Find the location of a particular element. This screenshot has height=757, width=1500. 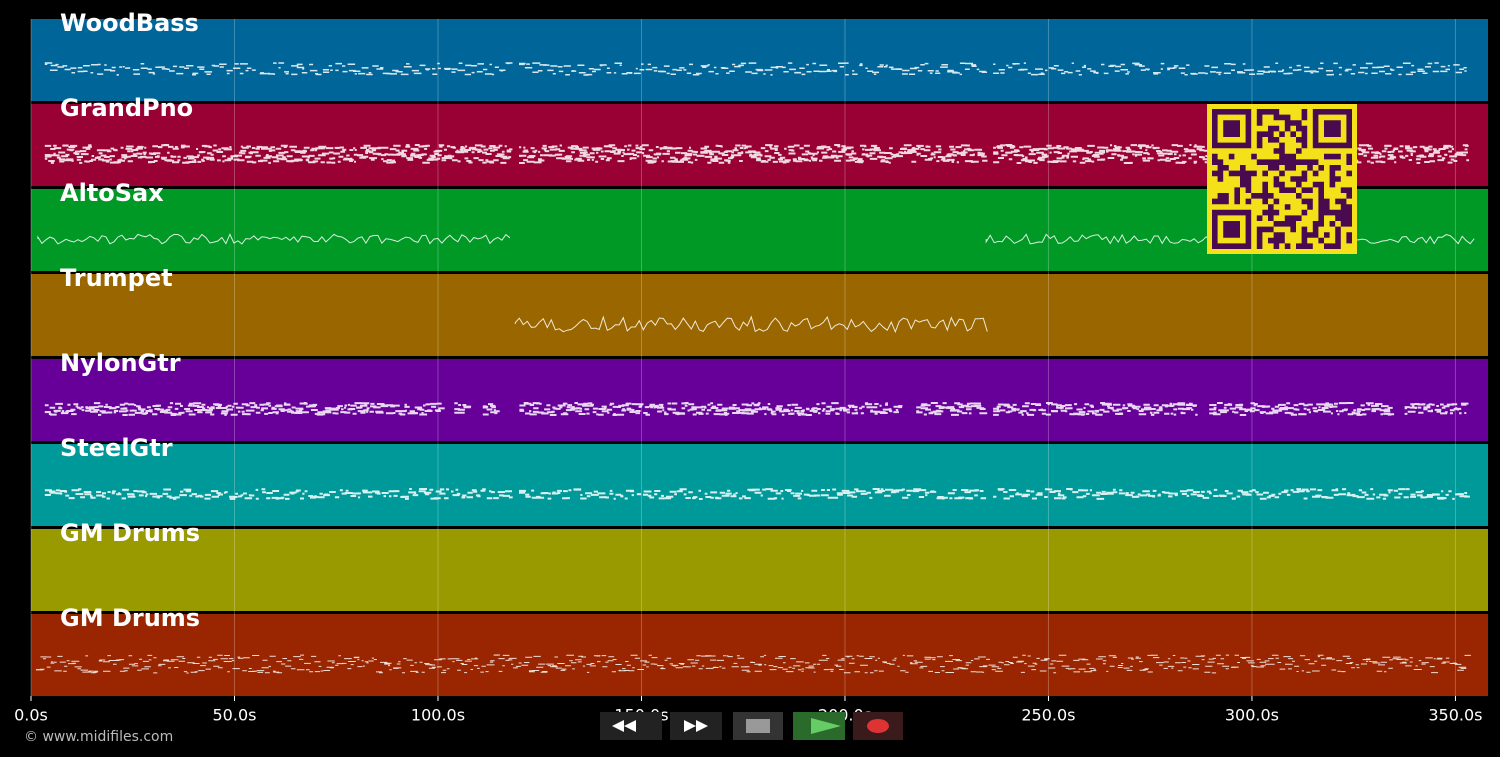

x-tick-label: 300.0s is located at coordinates (1252, 715).